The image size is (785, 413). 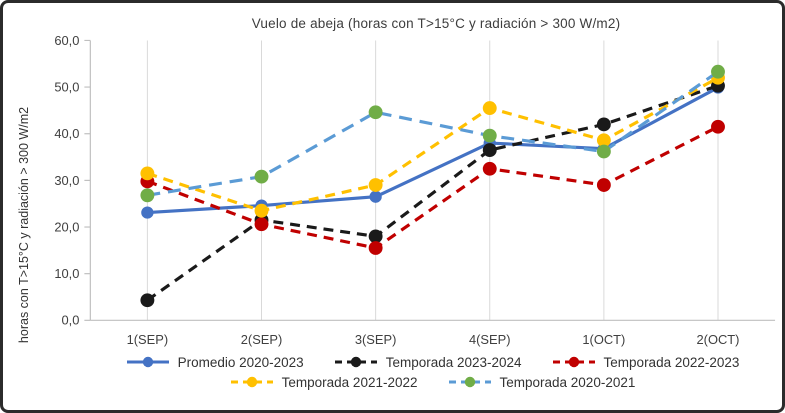 What do you see at coordinates (376, 339) in the screenshot?
I see `x-axis-label: 3(SEP)` at bounding box center [376, 339].